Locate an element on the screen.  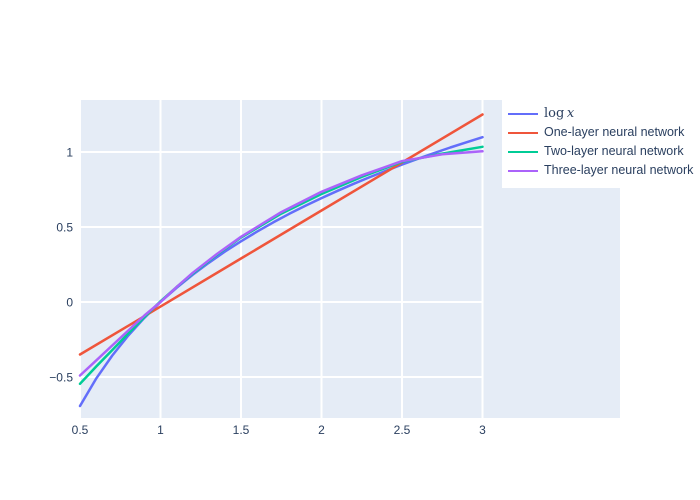
legend-item-1: One-layer neural network is located at coordinates (600, 132).